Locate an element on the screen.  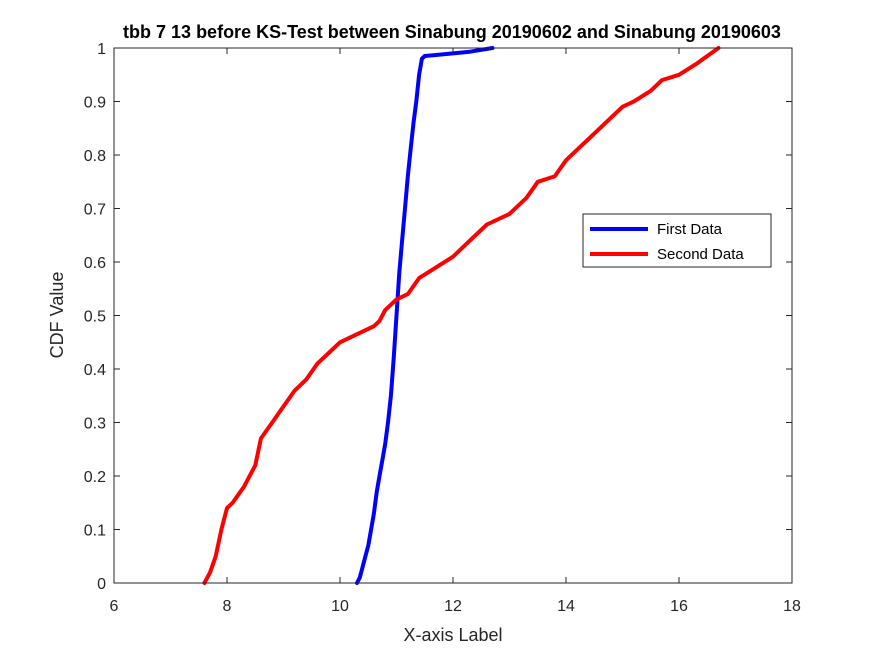
x-tick-label: 8 is located at coordinates (227, 606).